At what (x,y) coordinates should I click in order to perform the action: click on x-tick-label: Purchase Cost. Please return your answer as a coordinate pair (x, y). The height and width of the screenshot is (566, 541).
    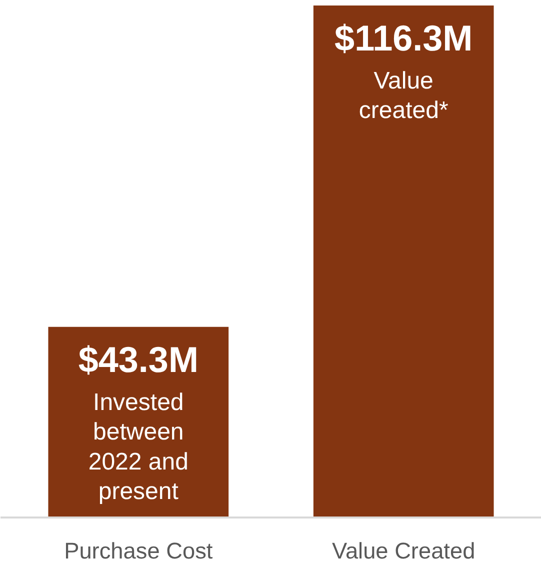
    Looking at the image, I should click on (139, 551).